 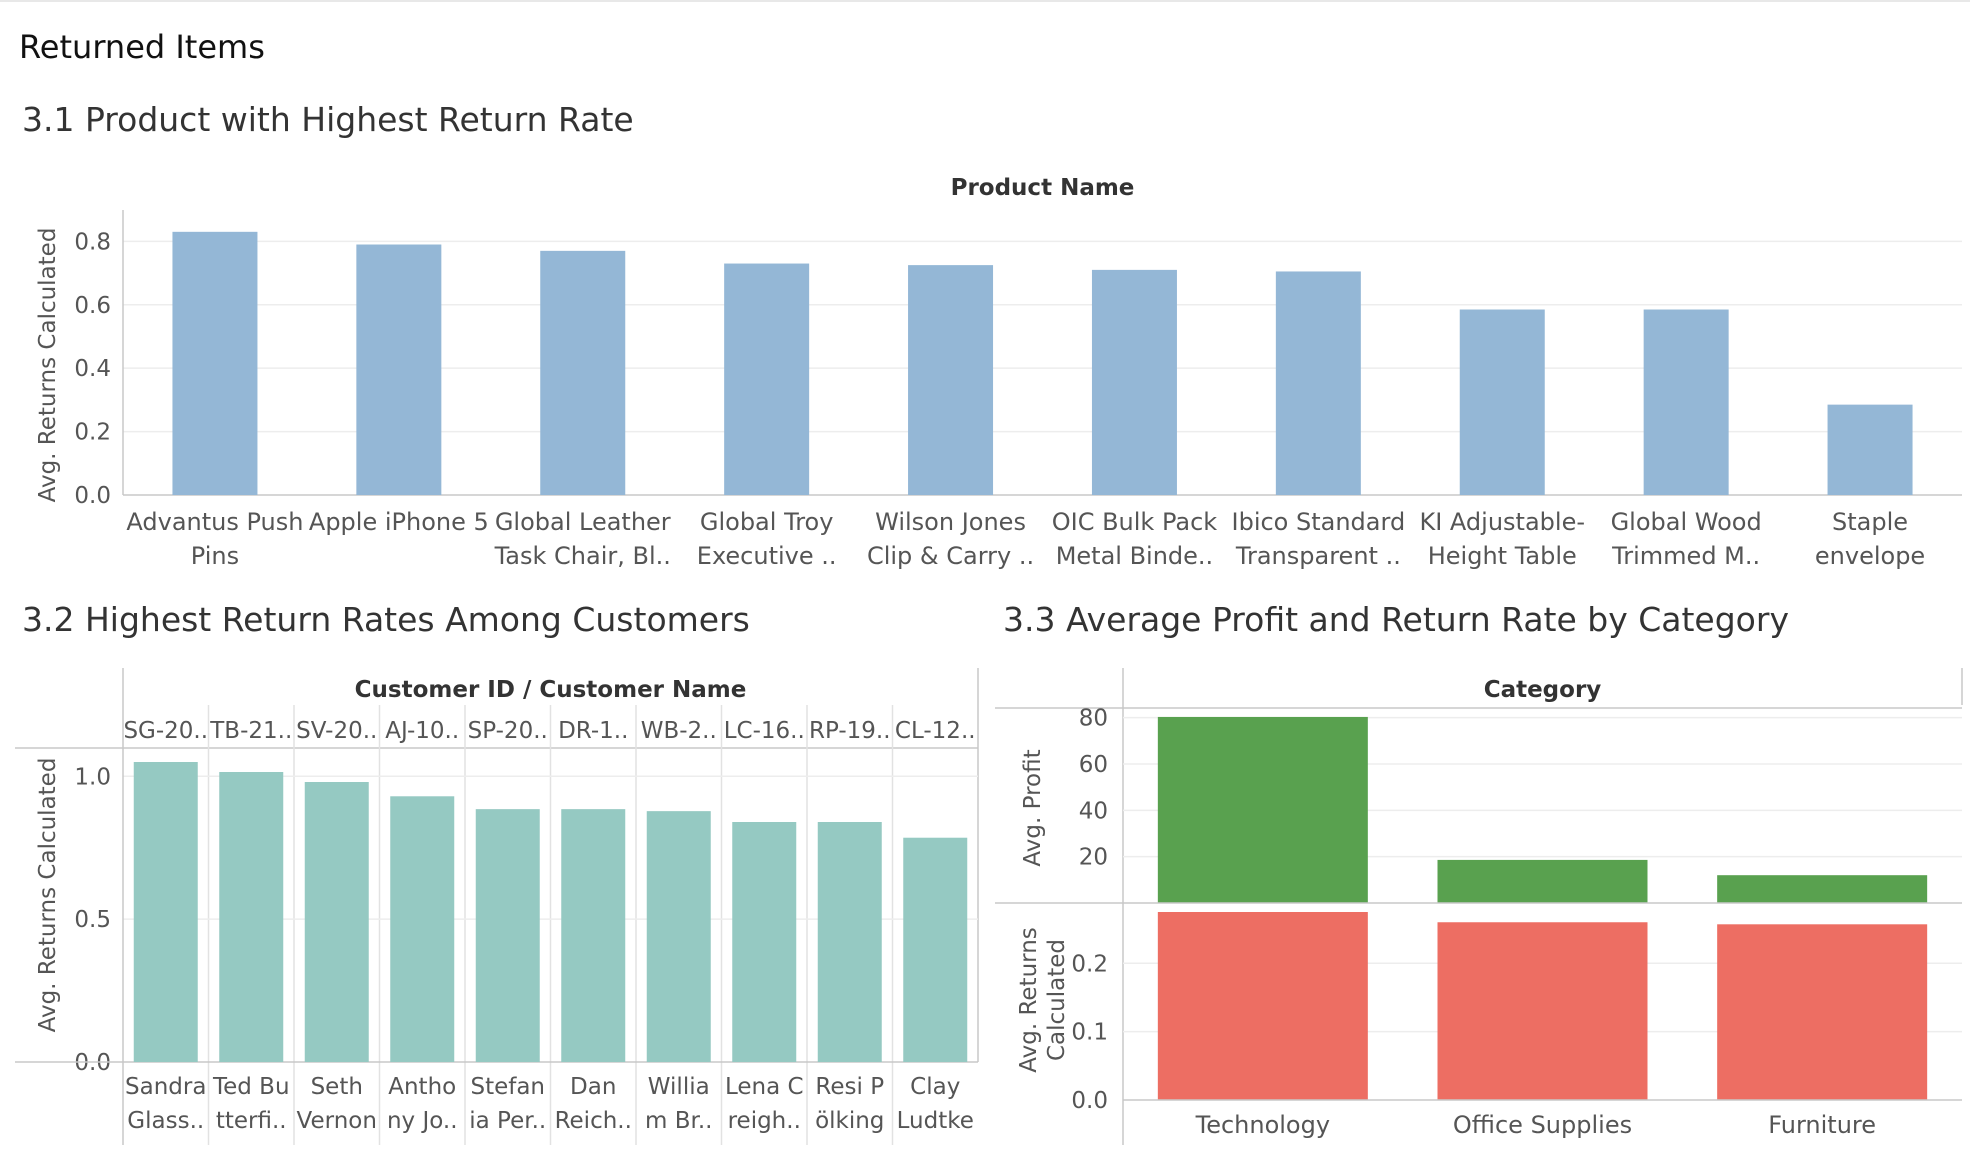 I want to click on category-label: Furniture, so click(x=1822, y=1125).